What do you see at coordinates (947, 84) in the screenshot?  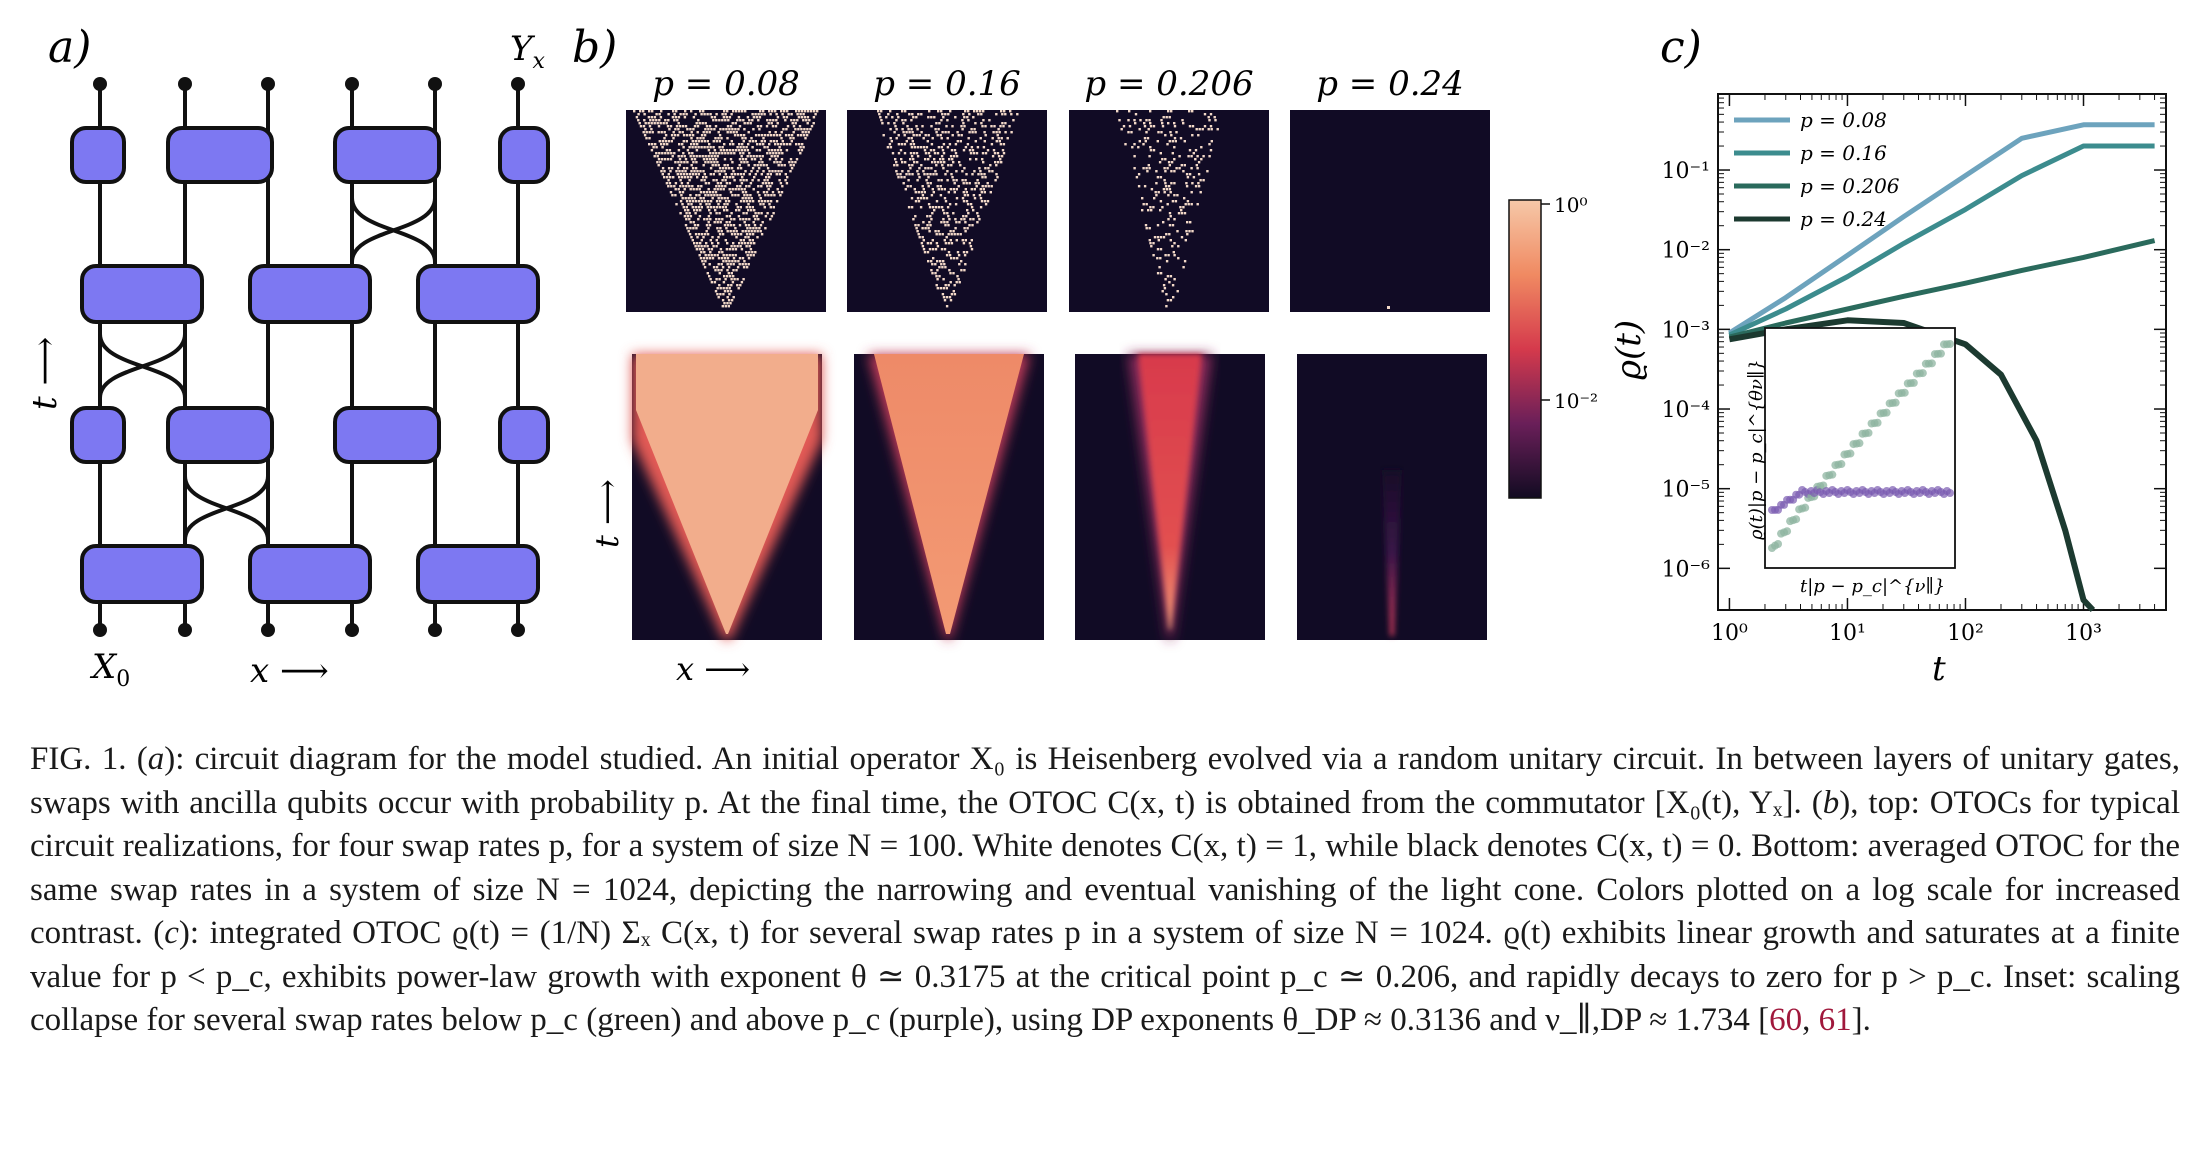 I see `p-label-2: p = 0.16` at bounding box center [947, 84].